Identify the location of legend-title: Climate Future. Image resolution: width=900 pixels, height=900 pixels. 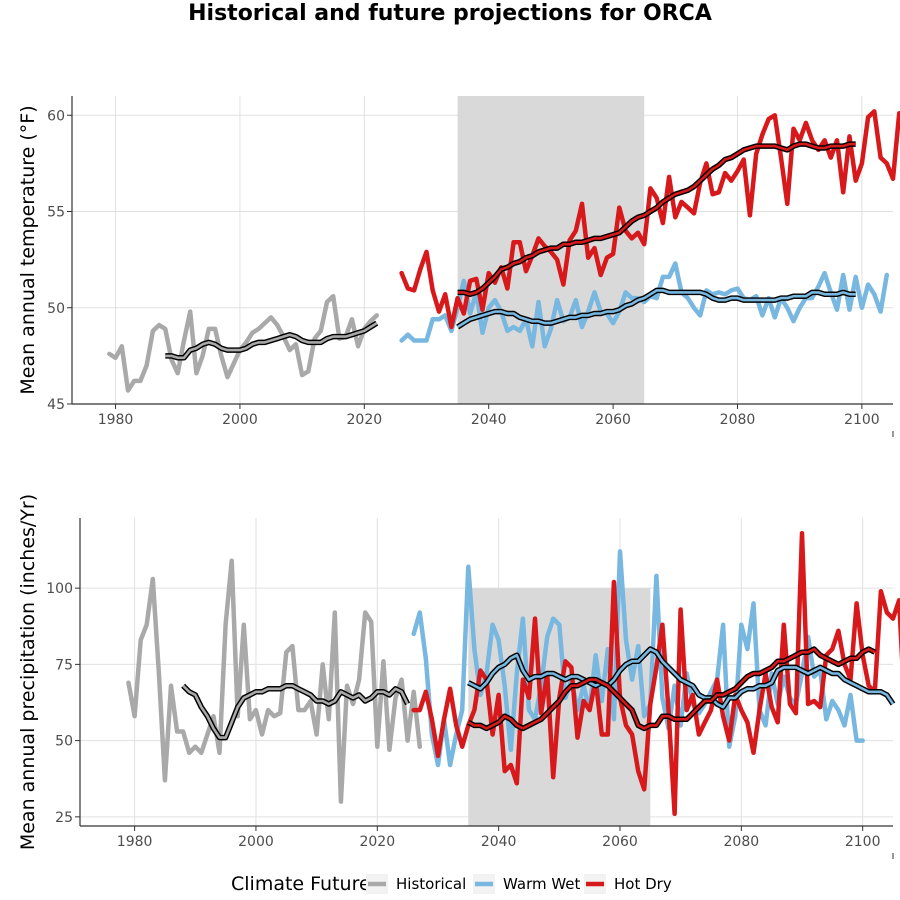
(301, 884).